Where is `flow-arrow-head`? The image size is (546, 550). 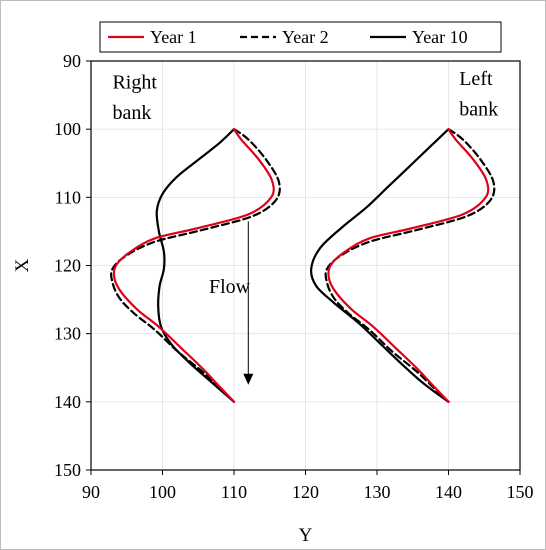
flow-arrow-head is located at coordinates (248, 379).